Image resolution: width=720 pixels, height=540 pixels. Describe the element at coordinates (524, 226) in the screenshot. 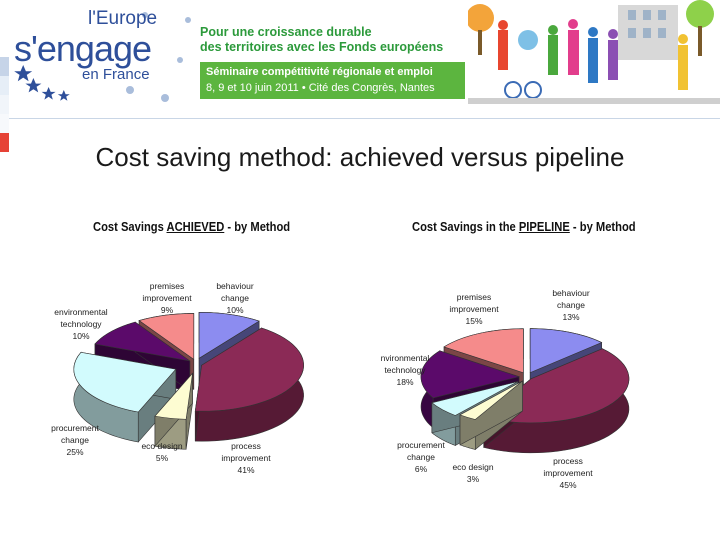

I see `chart-pipeline-title: Cost Savings in the PIPELINE - by Method` at that location.